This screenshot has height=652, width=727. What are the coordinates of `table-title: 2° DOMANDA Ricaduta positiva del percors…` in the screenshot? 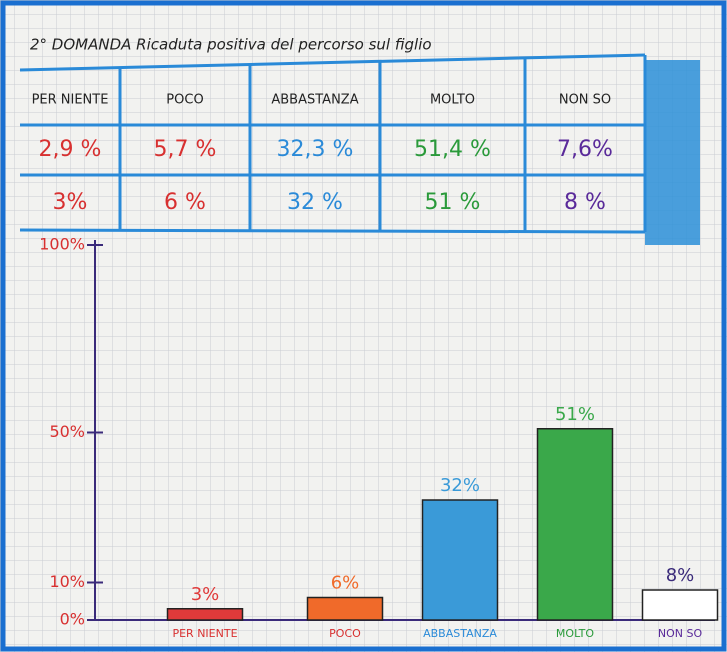 It's located at (231, 45).